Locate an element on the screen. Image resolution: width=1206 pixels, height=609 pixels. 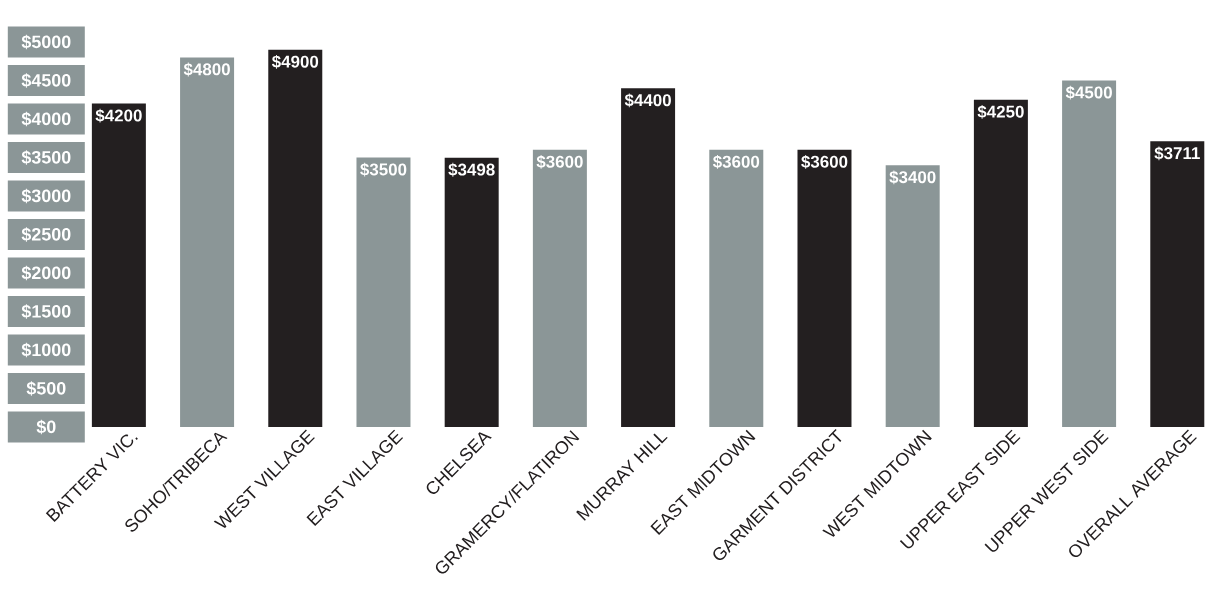
data-label: $3498 is located at coordinates (471, 169).